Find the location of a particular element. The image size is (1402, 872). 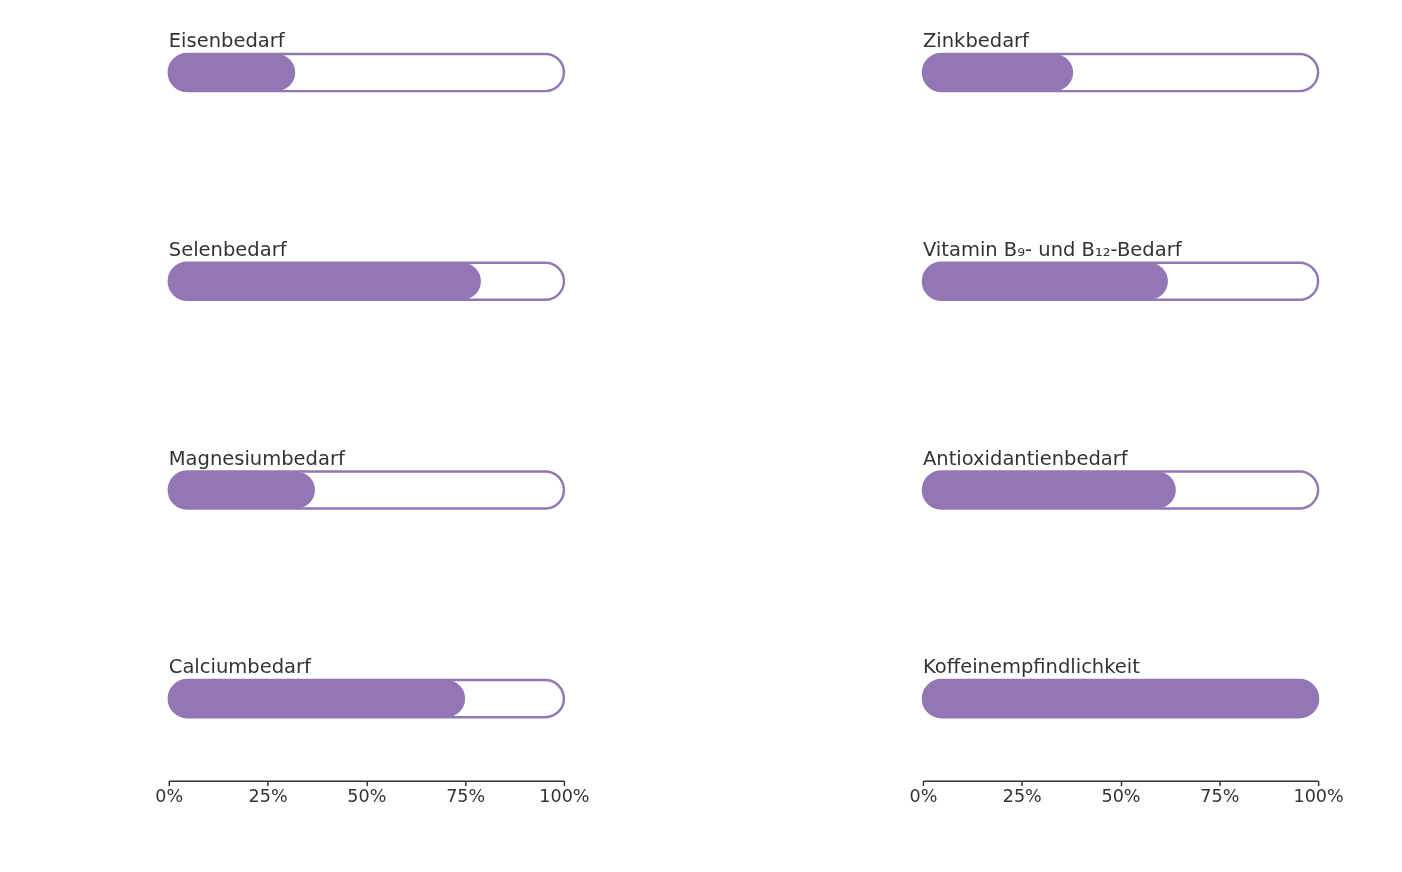

category-label: Calciumbedarf is located at coordinates (239, 667).